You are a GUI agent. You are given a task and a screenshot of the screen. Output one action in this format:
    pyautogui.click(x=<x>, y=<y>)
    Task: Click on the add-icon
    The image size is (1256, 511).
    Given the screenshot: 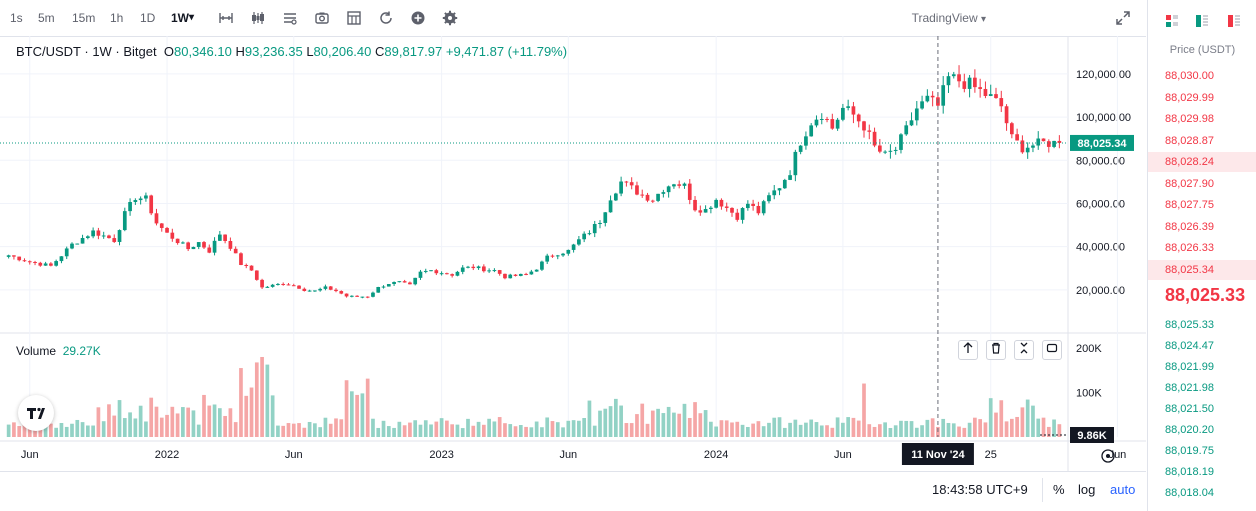 What is the action you would take?
    pyautogui.click(x=418, y=18)
    